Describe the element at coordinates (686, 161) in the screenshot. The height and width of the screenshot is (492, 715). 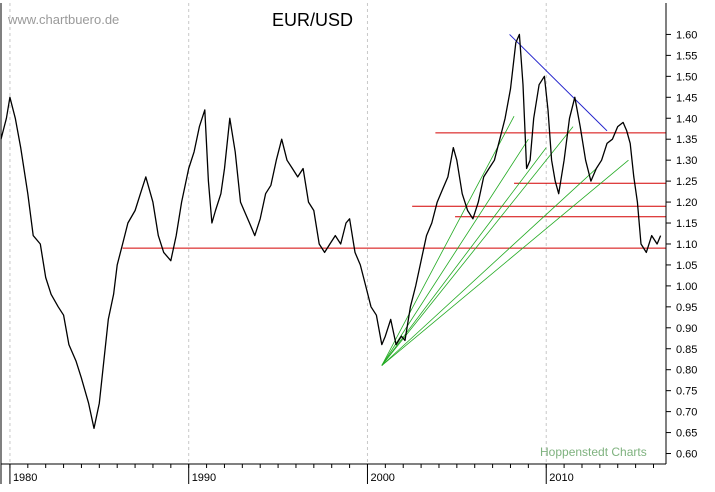
I see `y-tick-label-1.30: 1.30` at that location.